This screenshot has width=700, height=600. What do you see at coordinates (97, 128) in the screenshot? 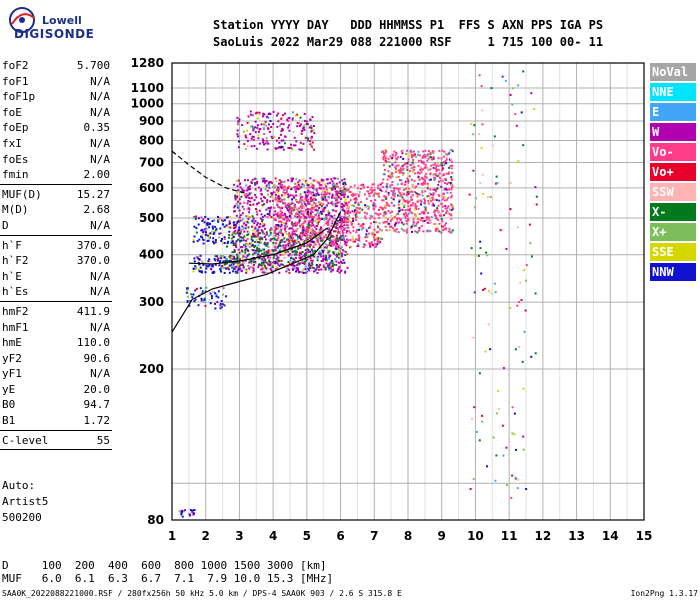
I see `param-value: 0.35` at bounding box center [97, 128].